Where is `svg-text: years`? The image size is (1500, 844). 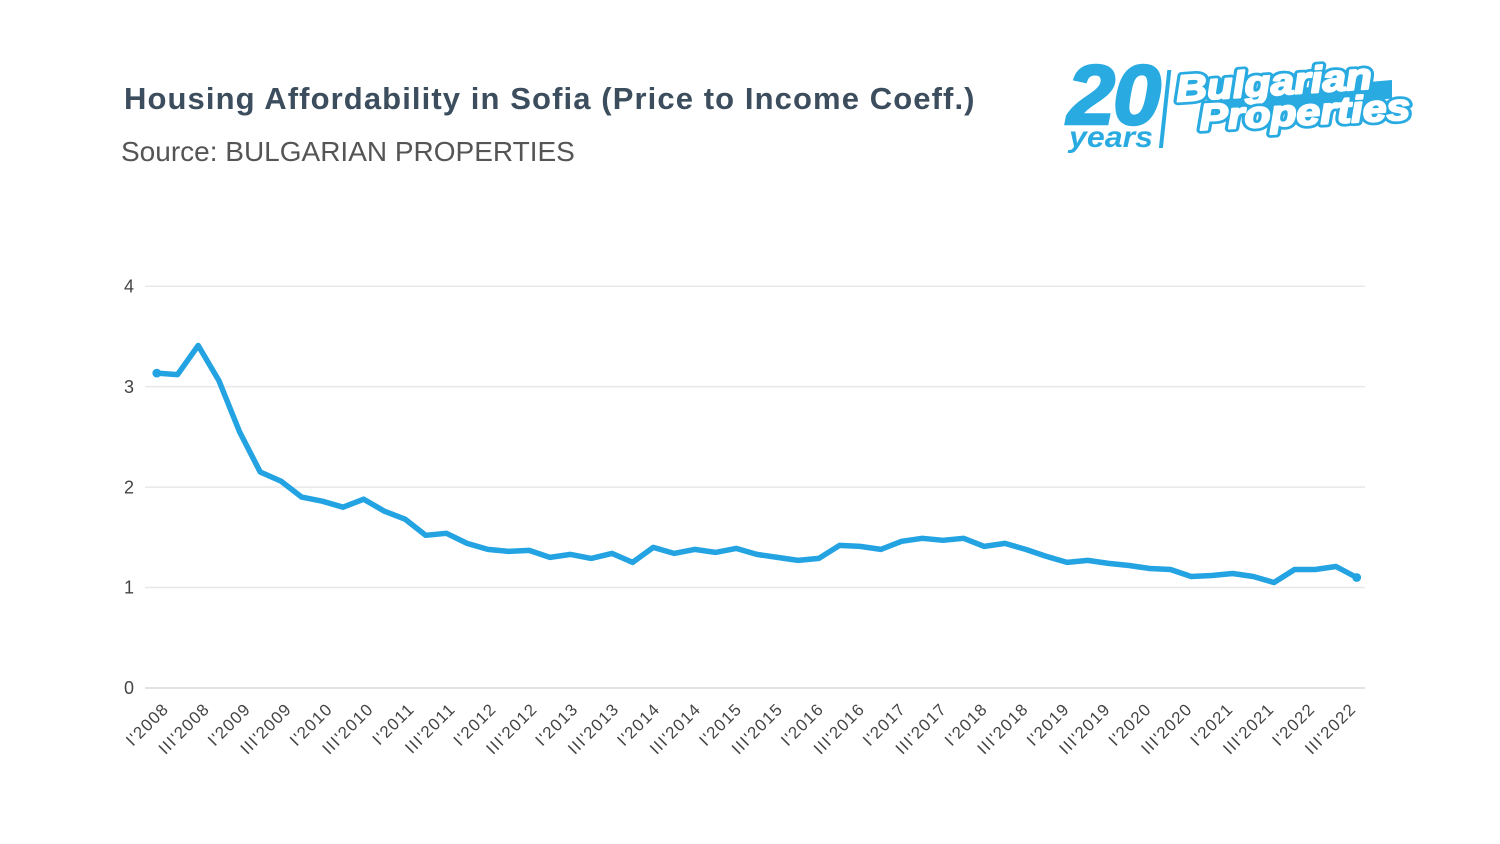 svg-text: years is located at coordinates (1110, 137).